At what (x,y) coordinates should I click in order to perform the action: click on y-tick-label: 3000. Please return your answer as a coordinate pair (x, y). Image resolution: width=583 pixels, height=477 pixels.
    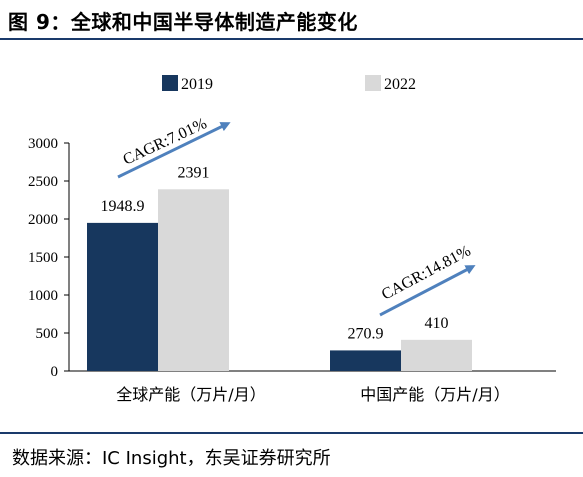
    Looking at the image, I should click on (43, 144).